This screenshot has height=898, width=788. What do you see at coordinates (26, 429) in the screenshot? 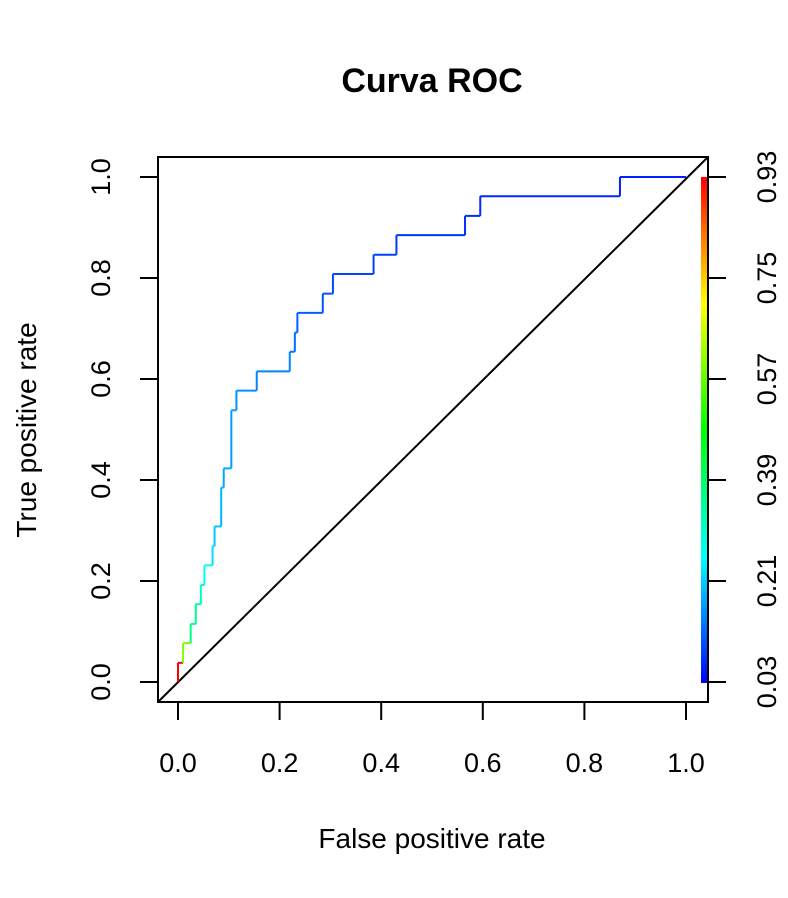
I see `y-axis-label: True positive rate` at bounding box center [26, 429].